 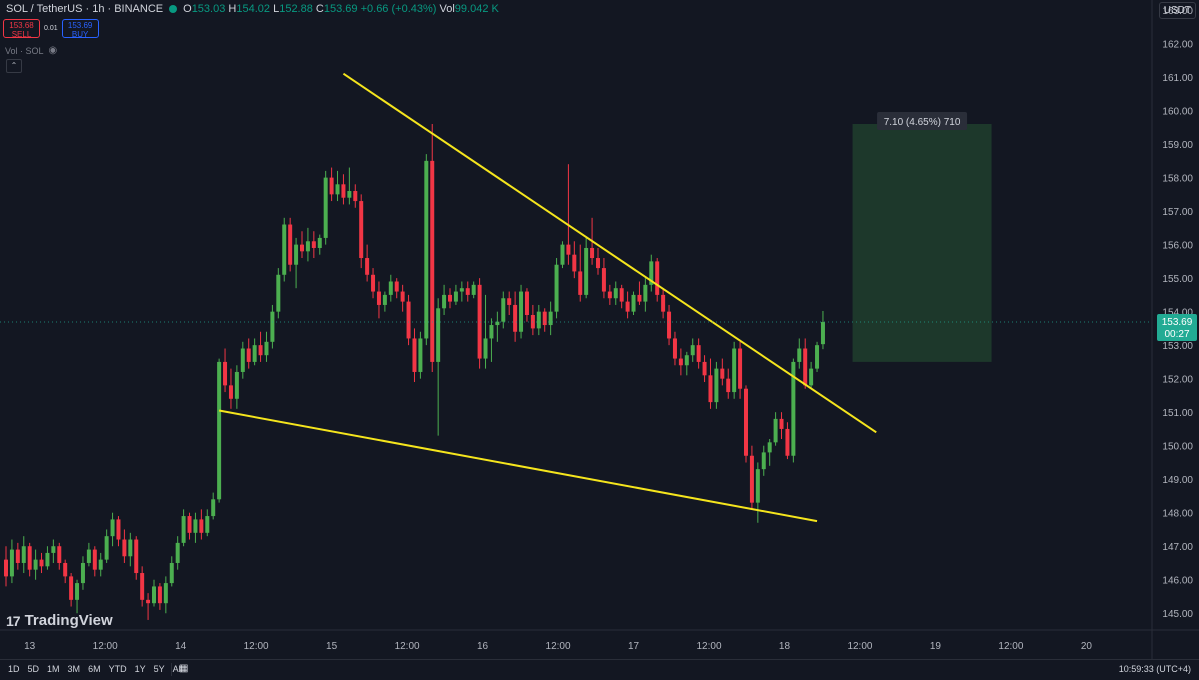 I want to click on sell-button: 153.68 SELL, so click(x=21, y=29).